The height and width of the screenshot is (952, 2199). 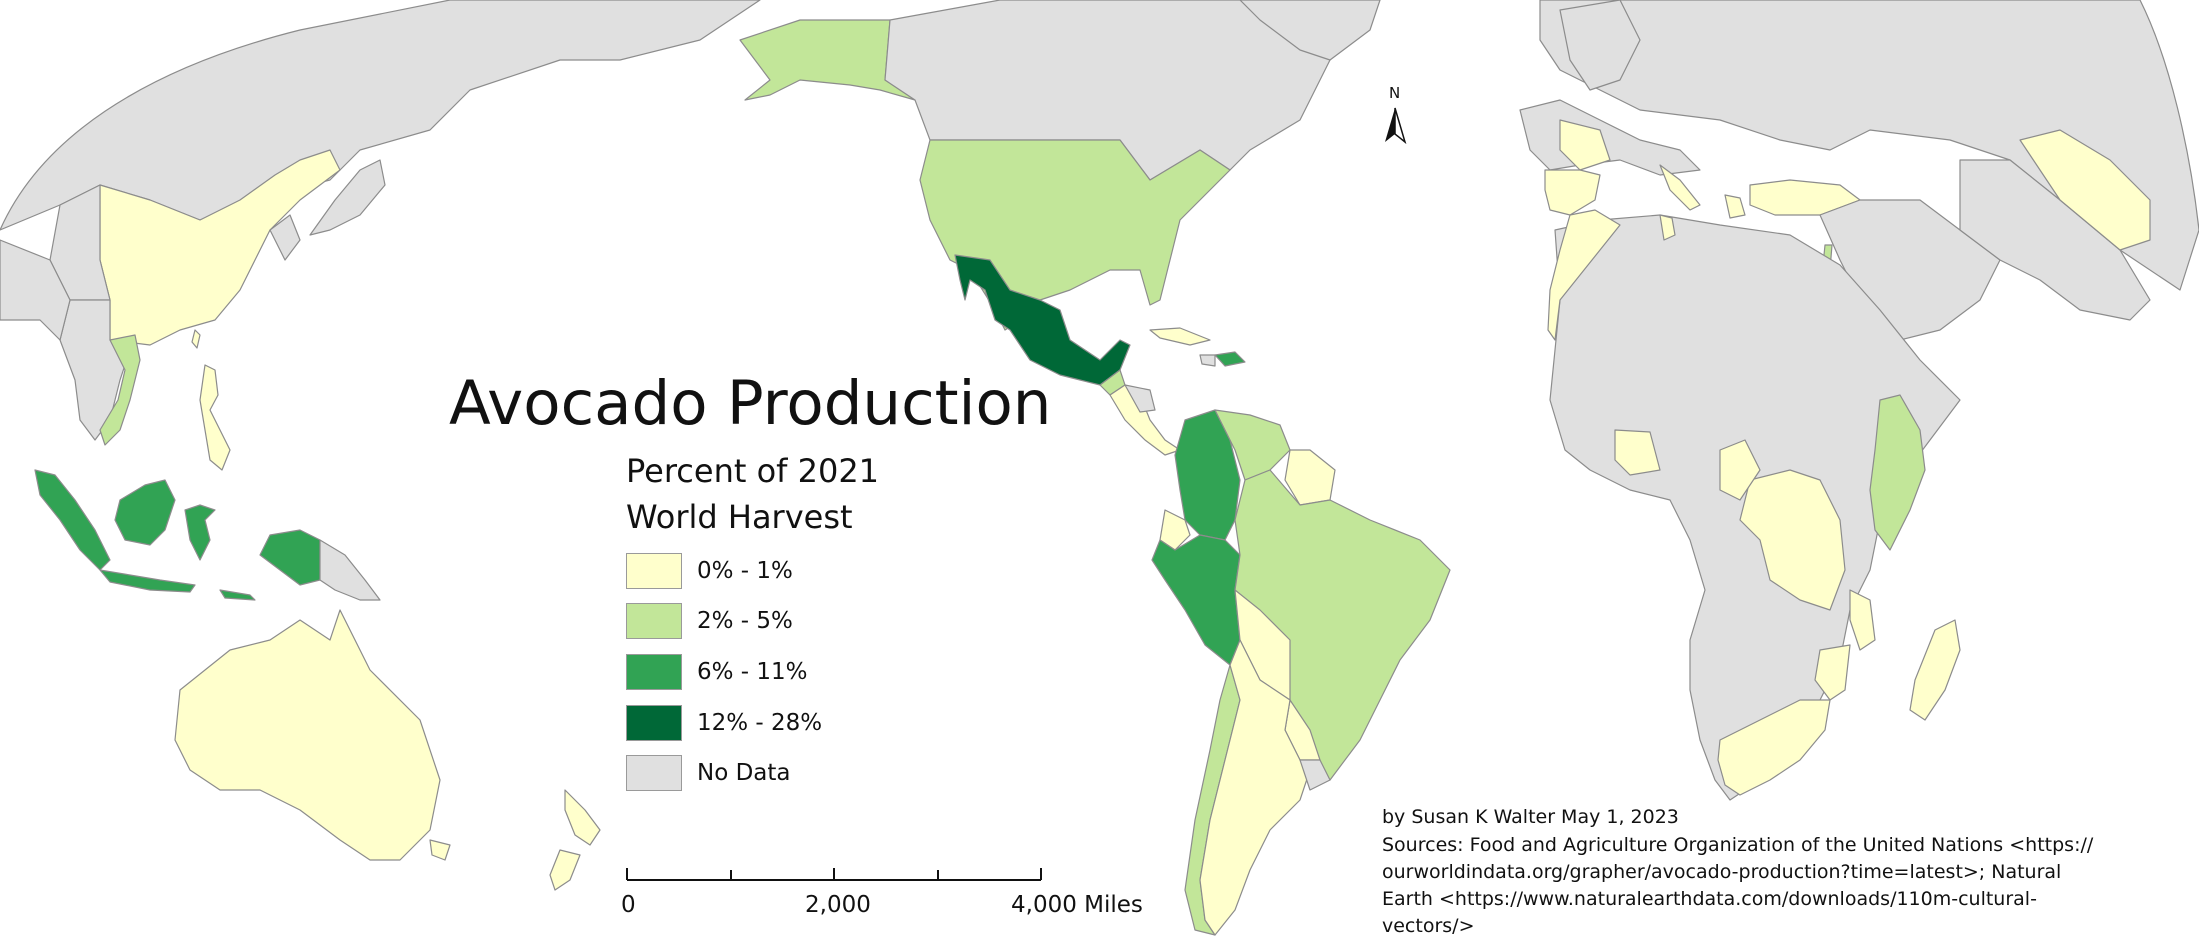 I want to click on papua-new-guinea, so click(x=350, y=570).